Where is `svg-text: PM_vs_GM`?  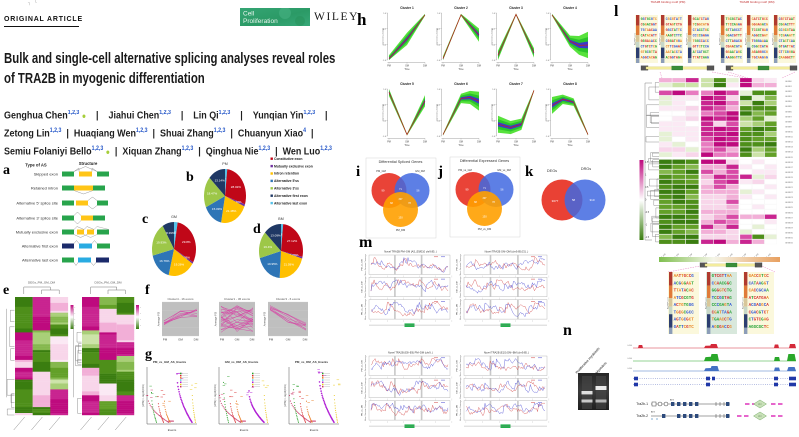
svg-text: PM_vs_GM is located at coordinates (363, 366).